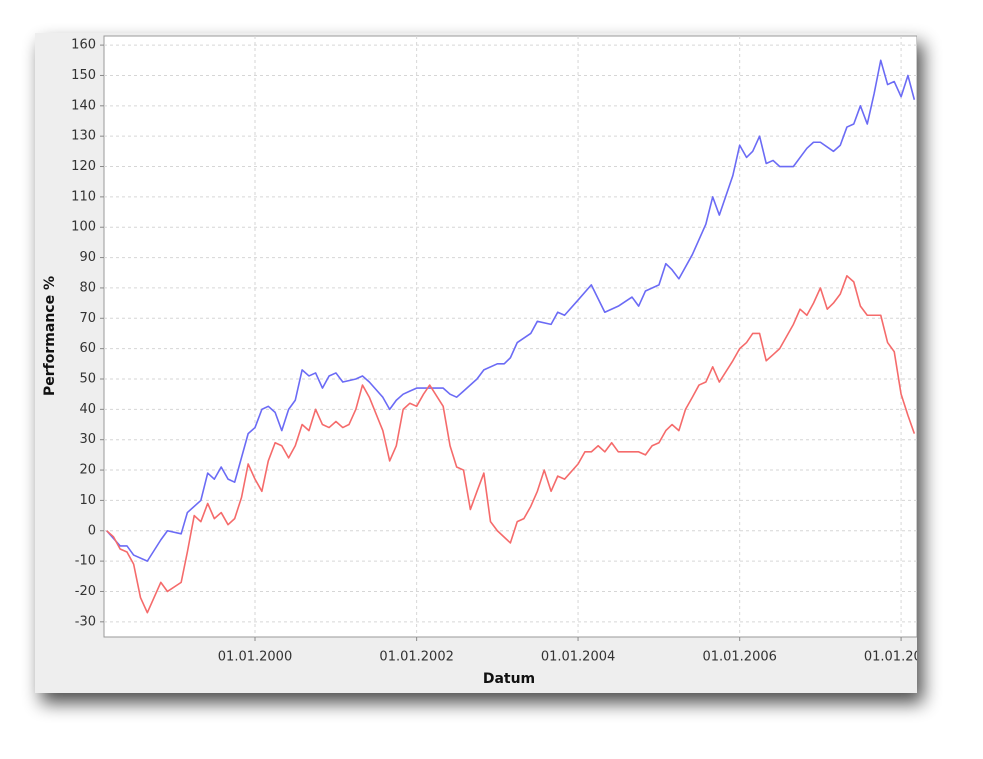 This screenshot has height=759, width=983. What do you see at coordinates (83, 196) in the screenshot?
I see `y-tick-label: 110` at bounding box center [83, 196].